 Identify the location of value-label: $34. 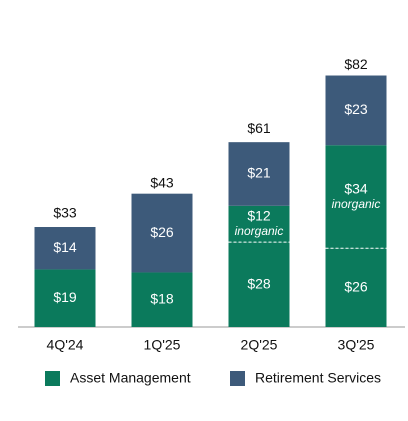
(356, 188).